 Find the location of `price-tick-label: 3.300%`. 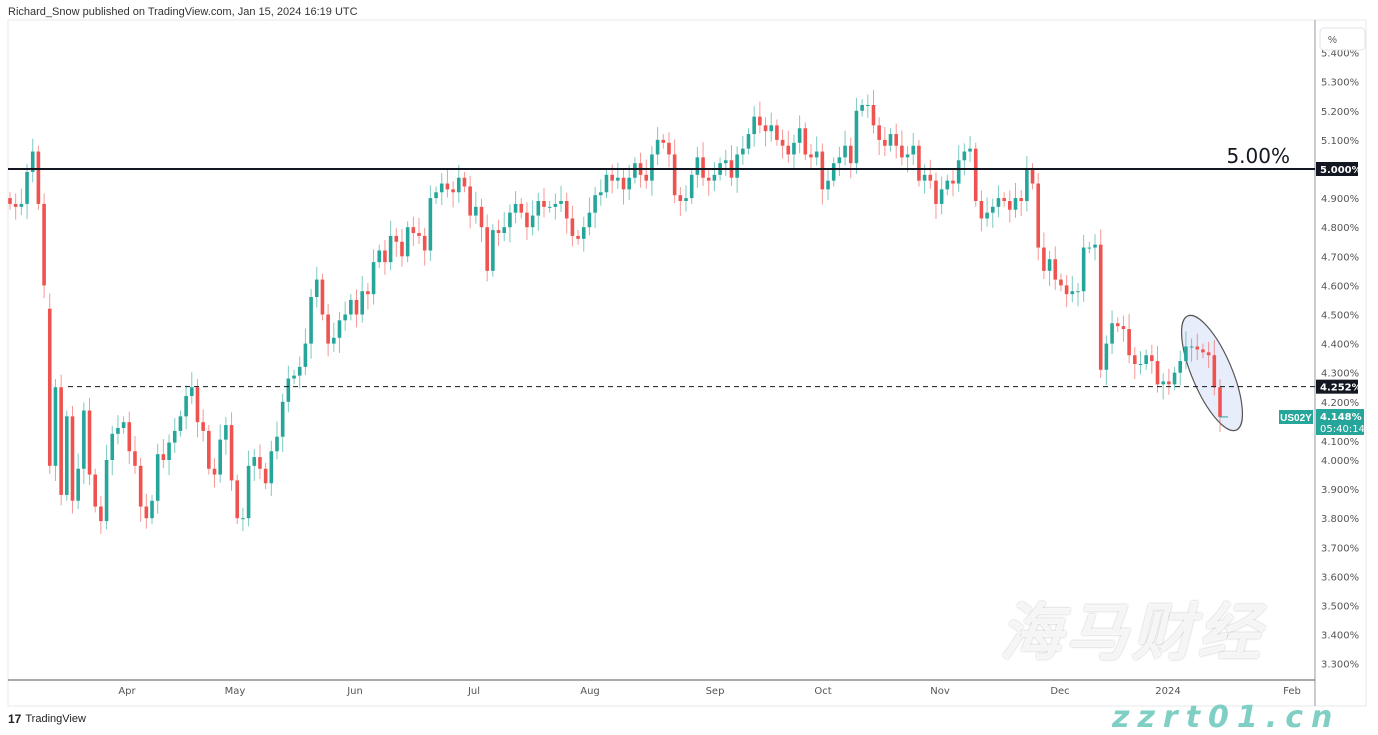

price-tick-label: 3.300% is located at coordinates (1340, 665).